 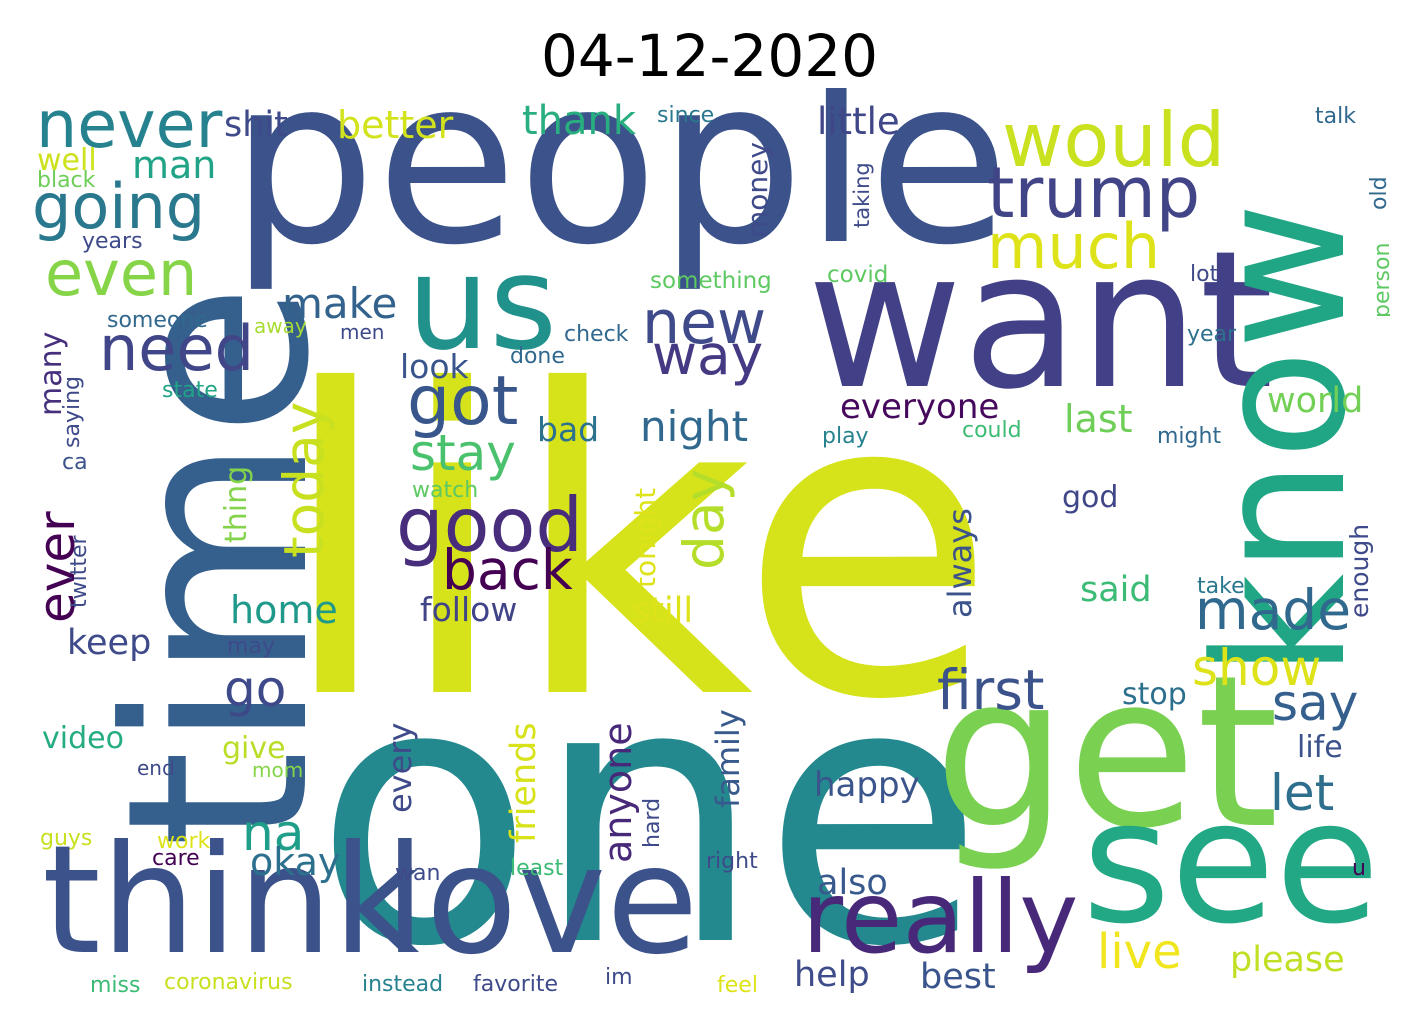 I want to click on word-also: also, so click(x=852, y=883).